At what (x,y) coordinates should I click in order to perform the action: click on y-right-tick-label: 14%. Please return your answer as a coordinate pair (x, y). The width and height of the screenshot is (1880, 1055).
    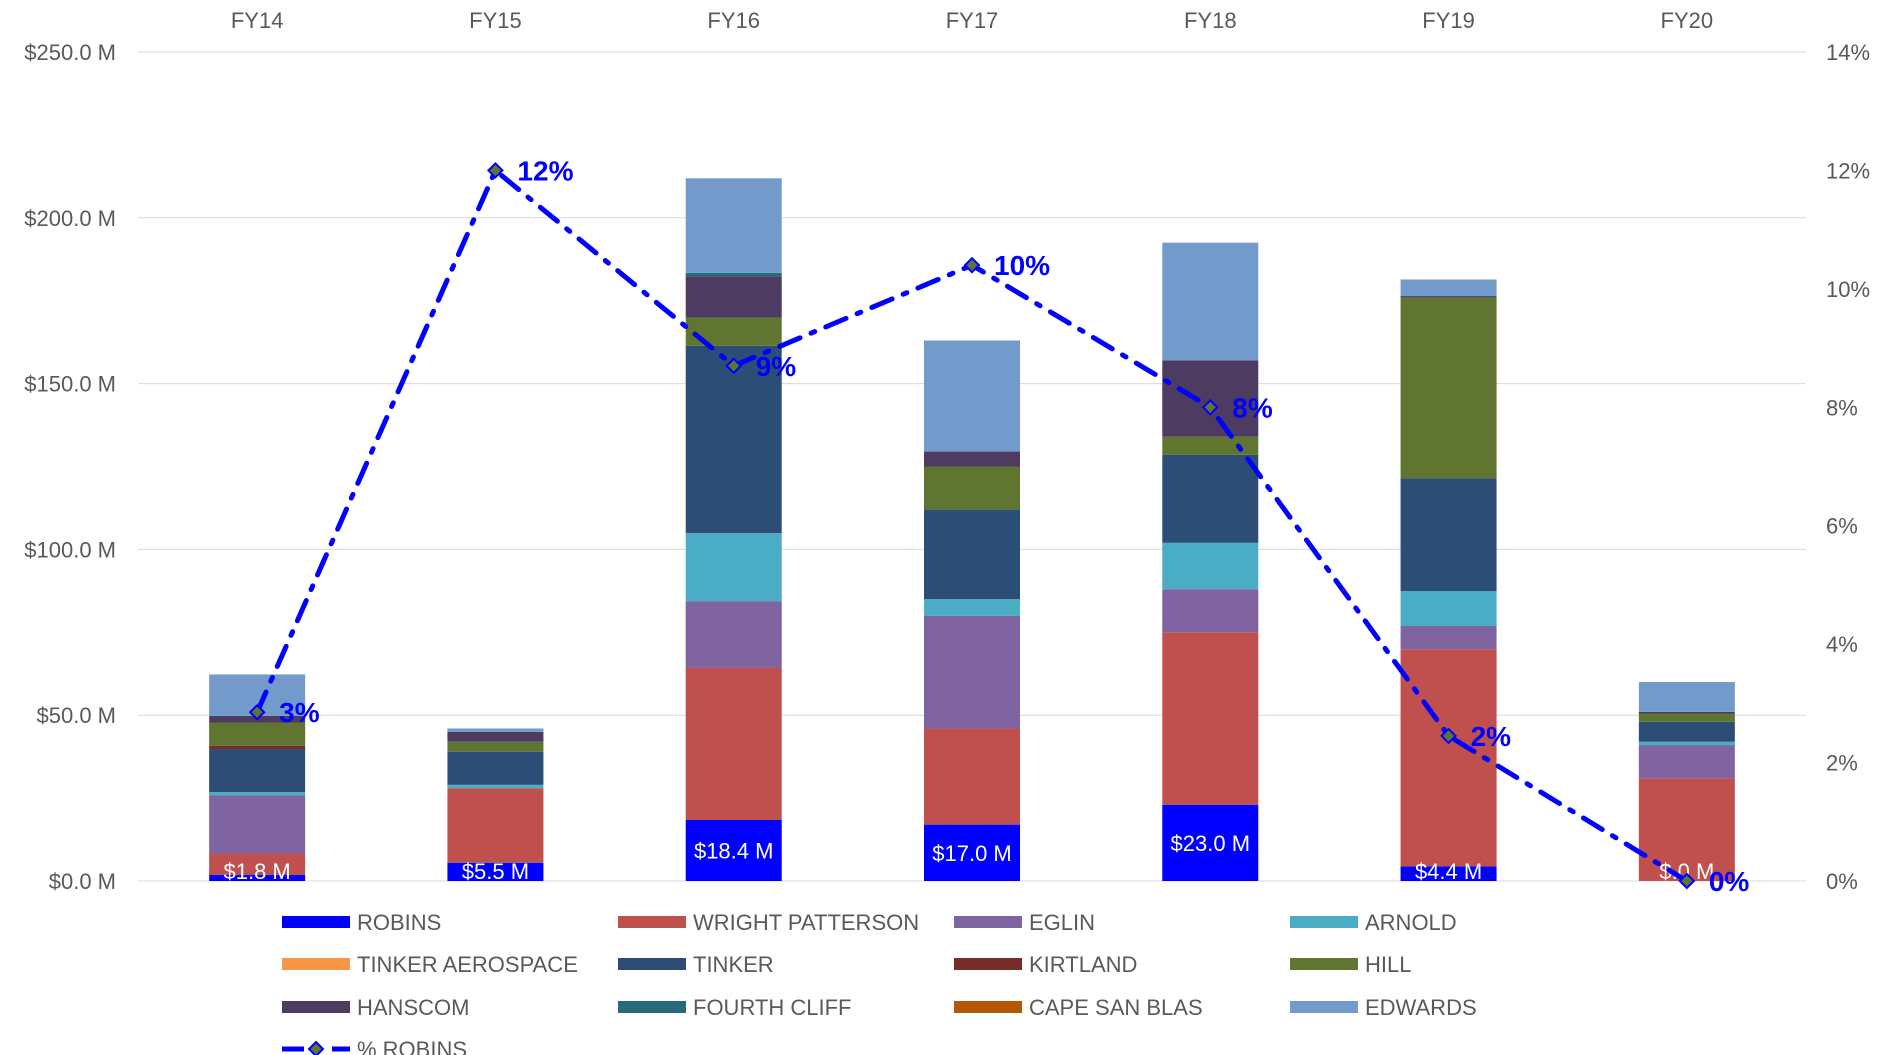
    Looking at the image, I should click on (1848, 52).